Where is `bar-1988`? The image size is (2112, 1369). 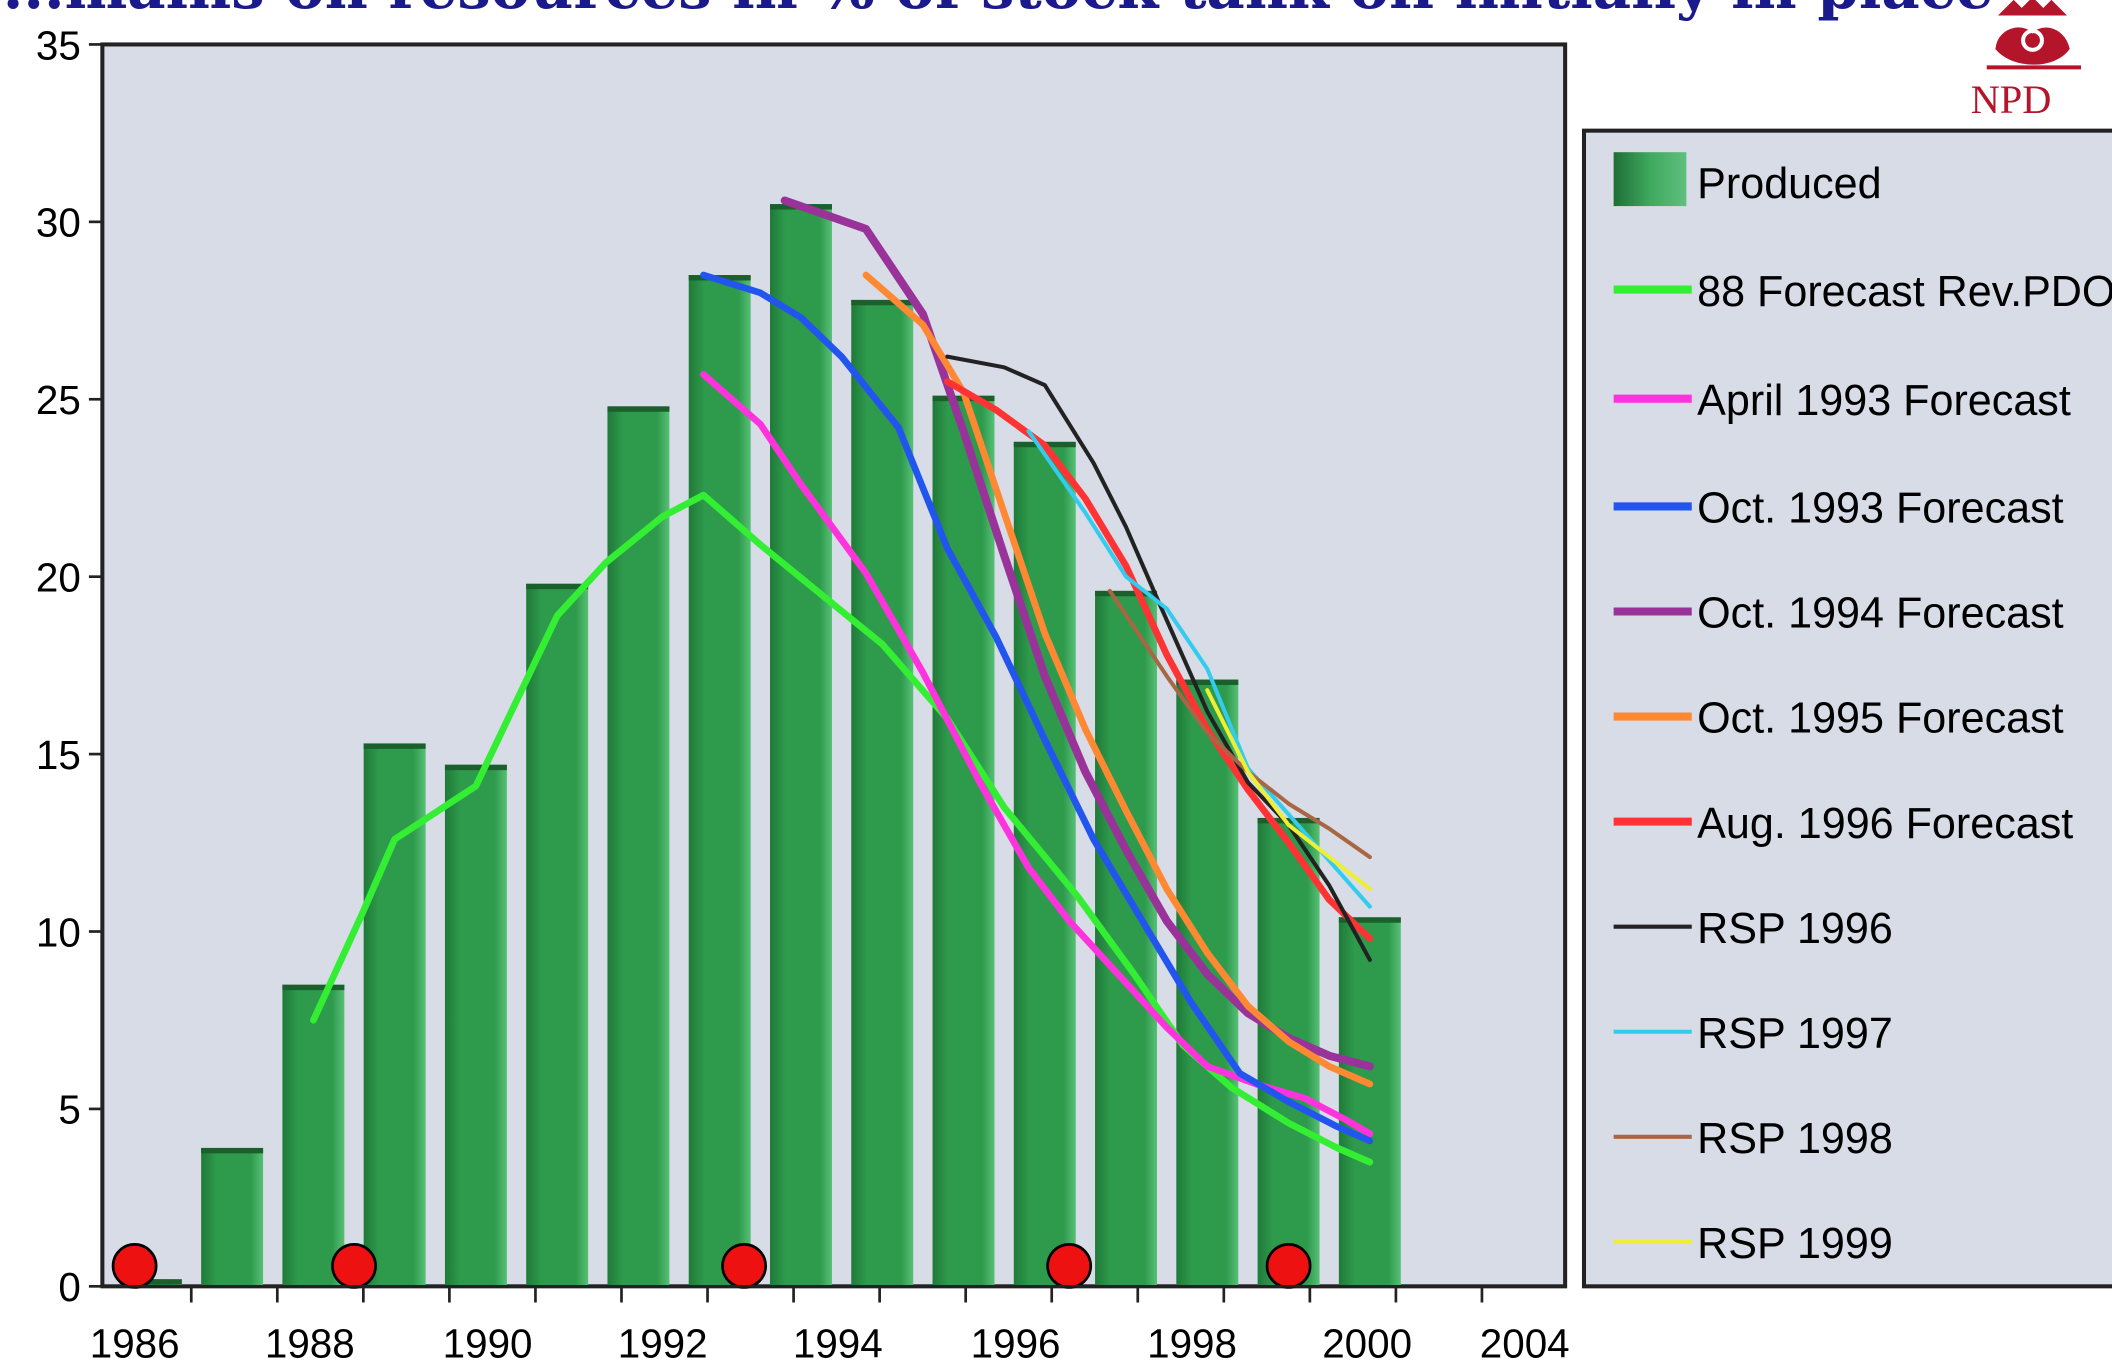
bar-1988 is located at coordinates (313, 1135).